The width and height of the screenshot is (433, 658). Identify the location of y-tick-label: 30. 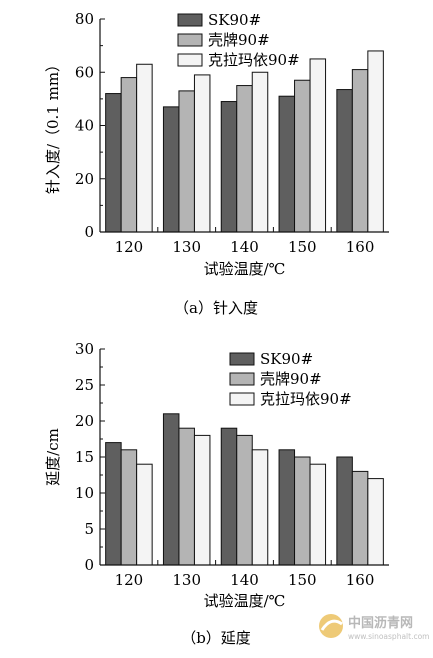
(84, 349).